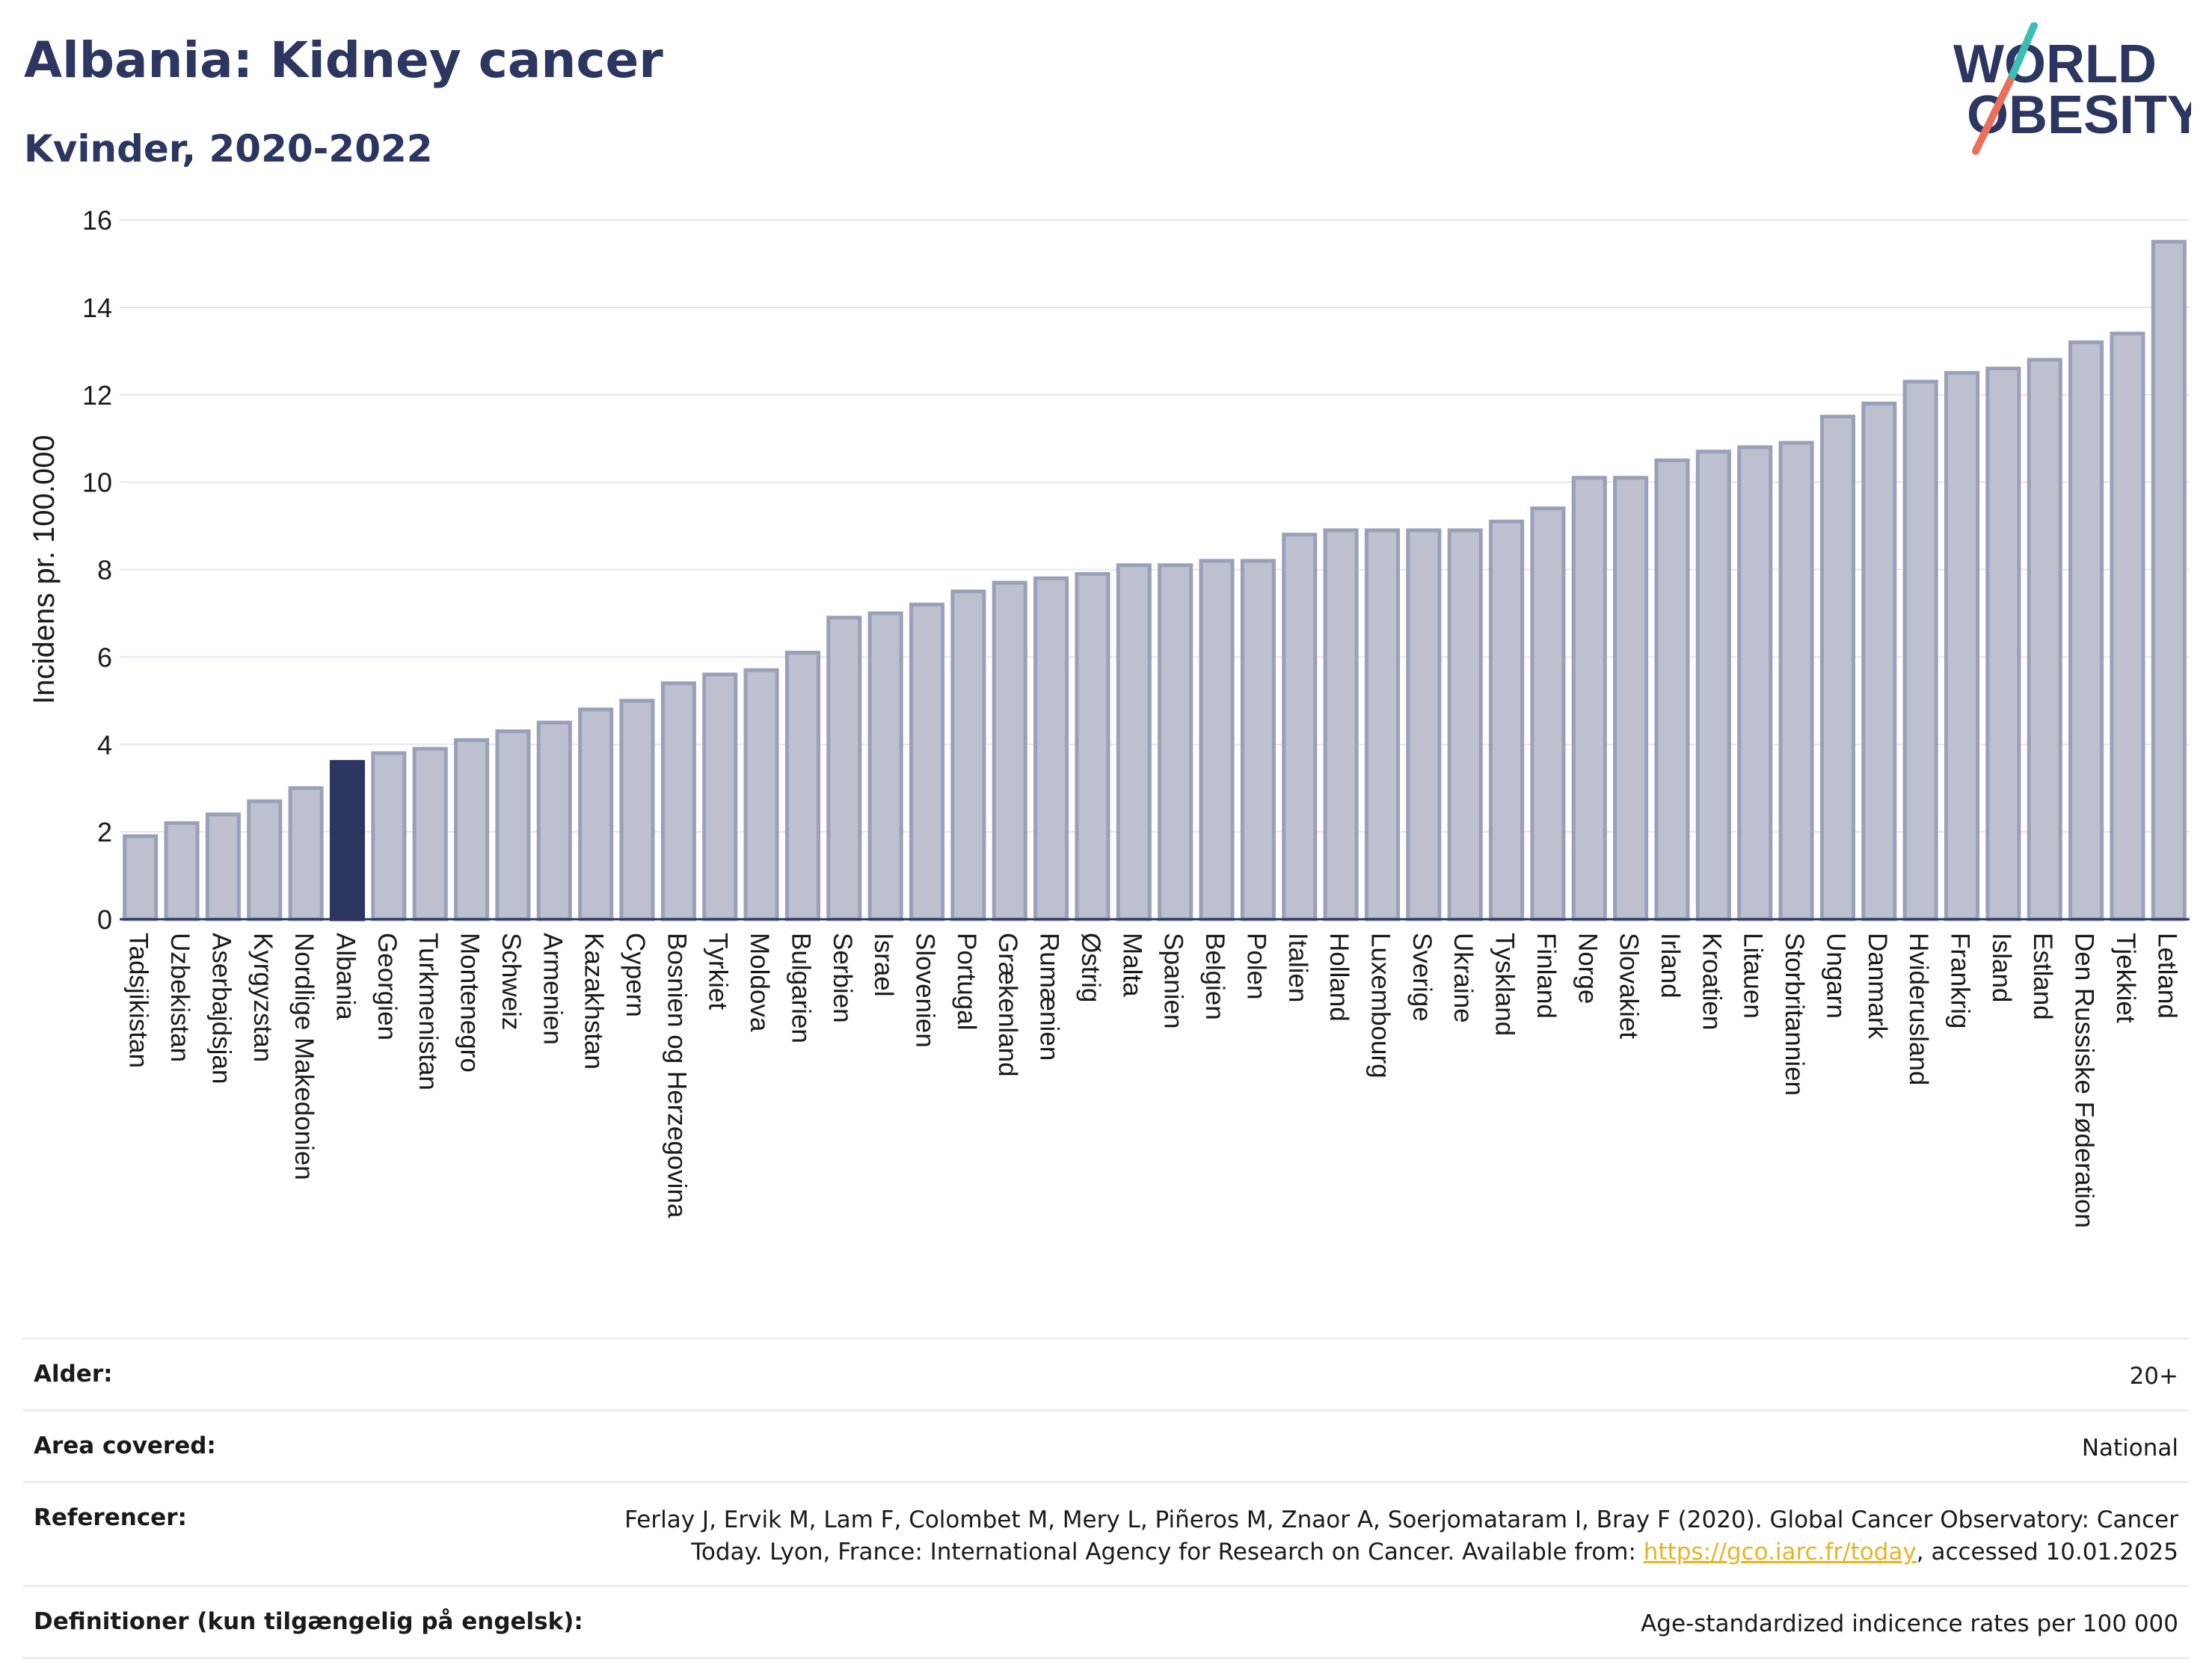 This screenshot has height=1659, width=2212. Describe the element at coordinates (44, 569) in the screenshot. I see `y-axis-label: Incidens pr. 100.000` at that location.